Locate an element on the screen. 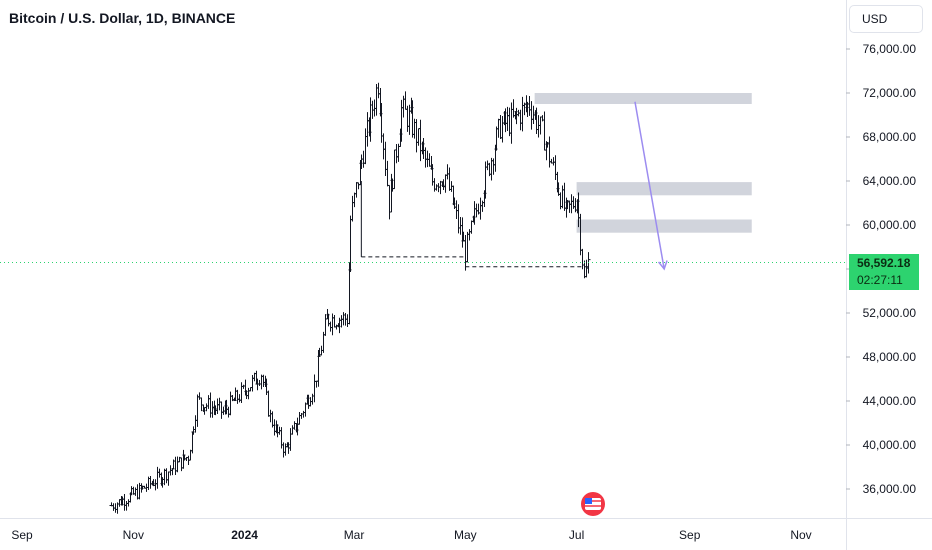  x-tick-label: Nov is located at coordinates (133, 535).